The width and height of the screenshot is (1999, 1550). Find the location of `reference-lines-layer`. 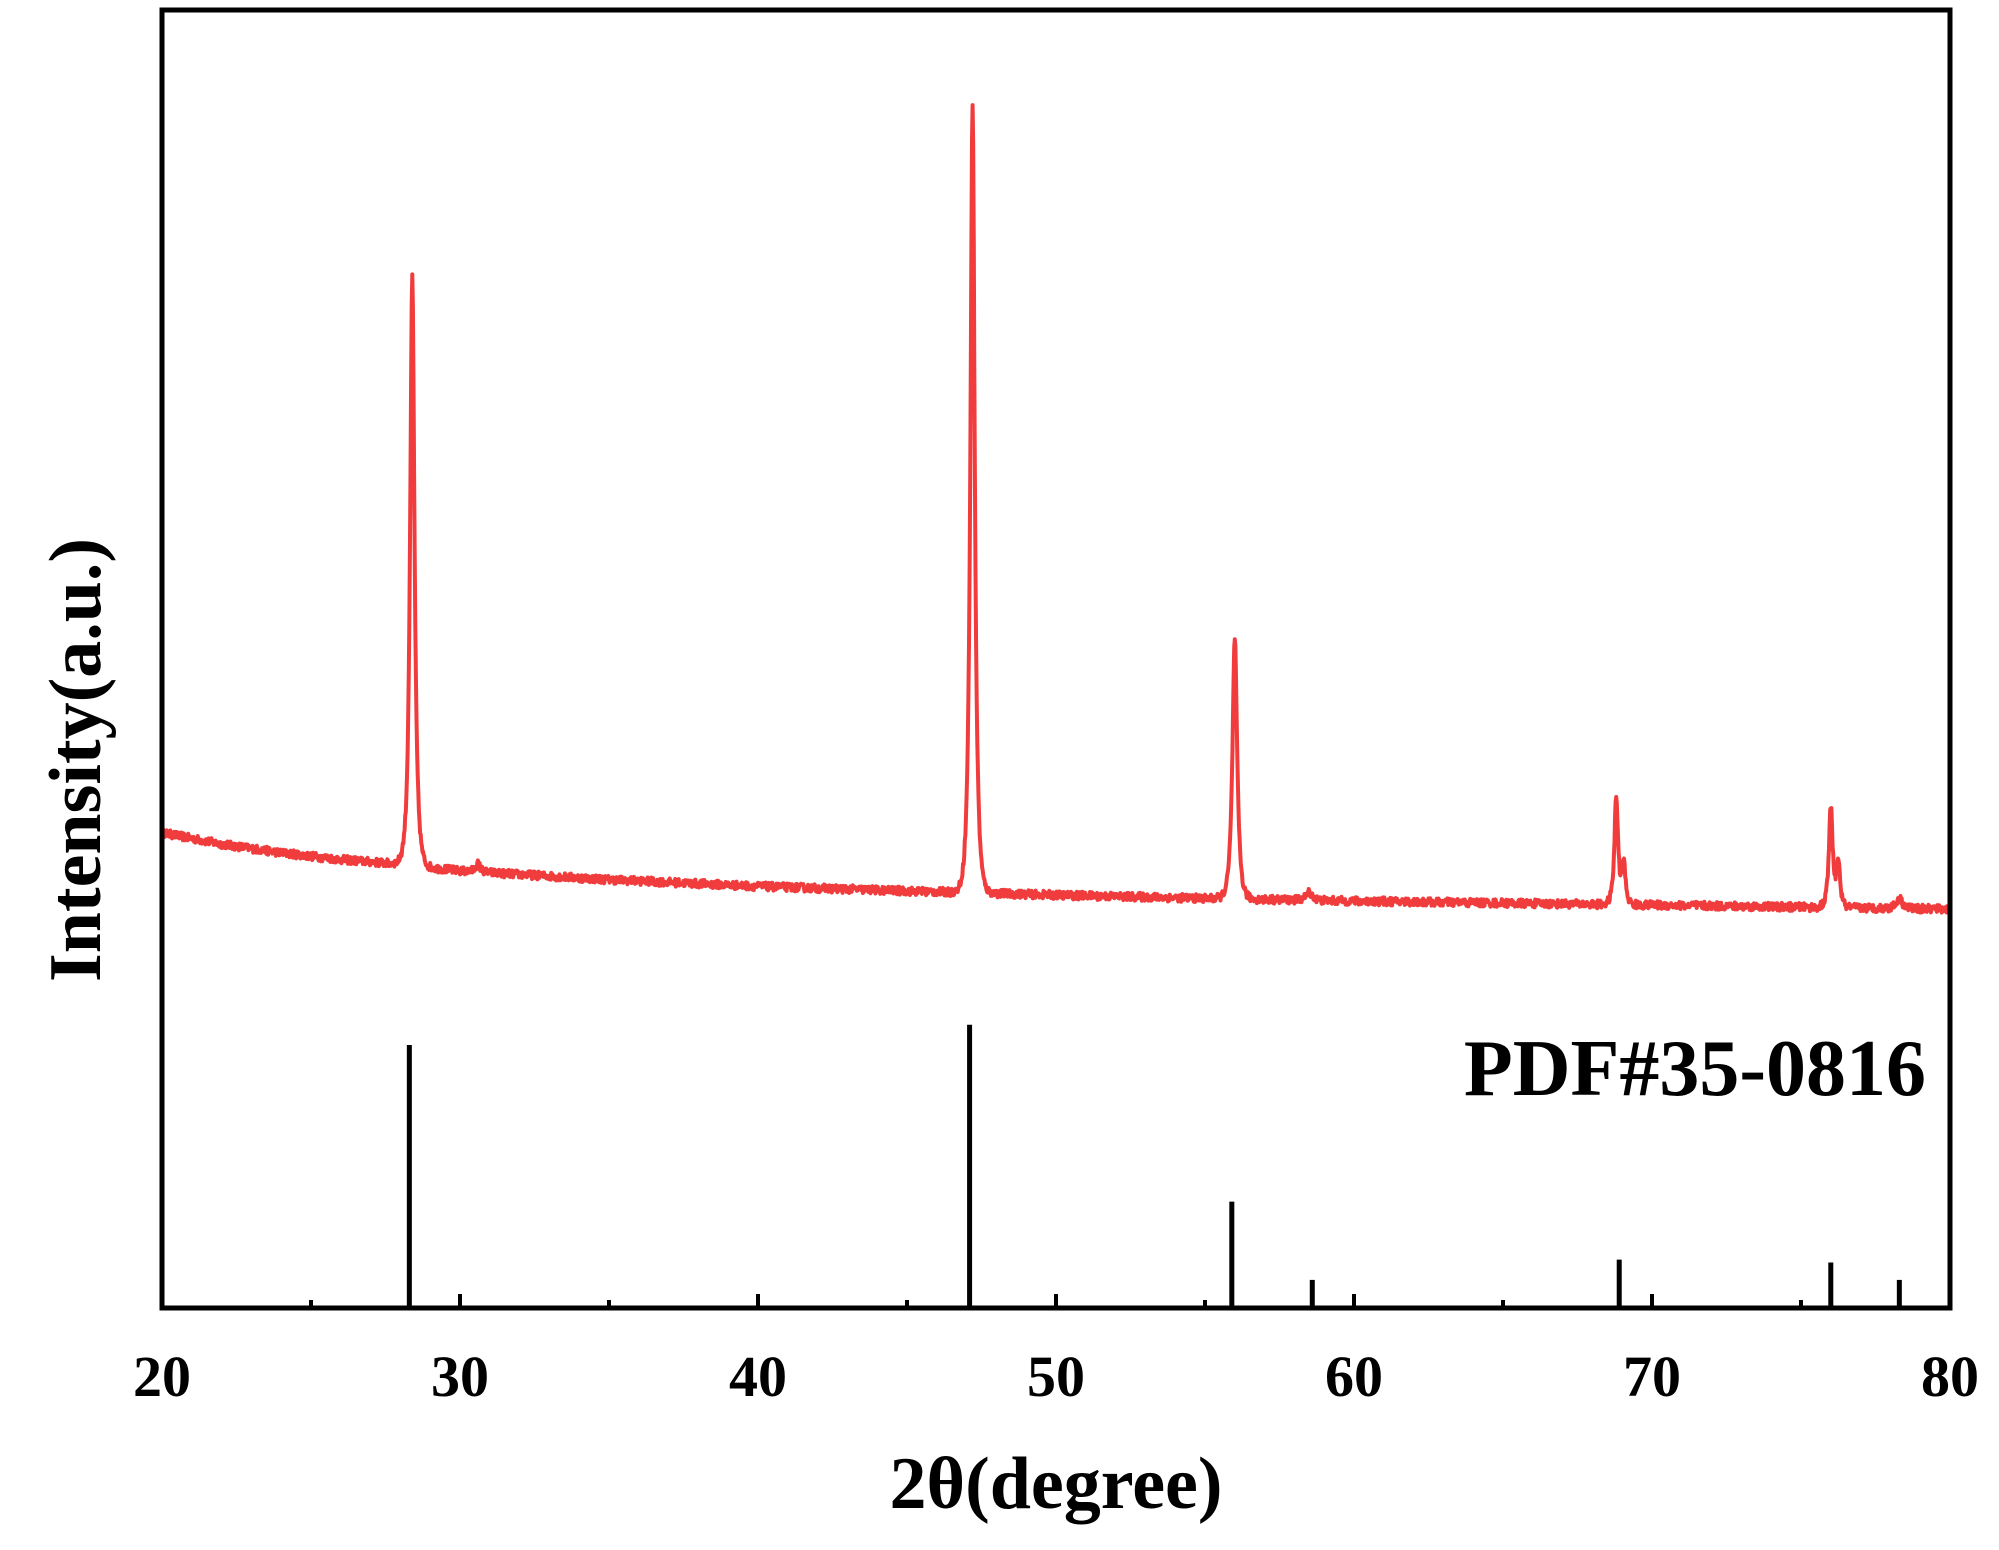

reference-lines-layer is located at coordinates (1154, 1165).